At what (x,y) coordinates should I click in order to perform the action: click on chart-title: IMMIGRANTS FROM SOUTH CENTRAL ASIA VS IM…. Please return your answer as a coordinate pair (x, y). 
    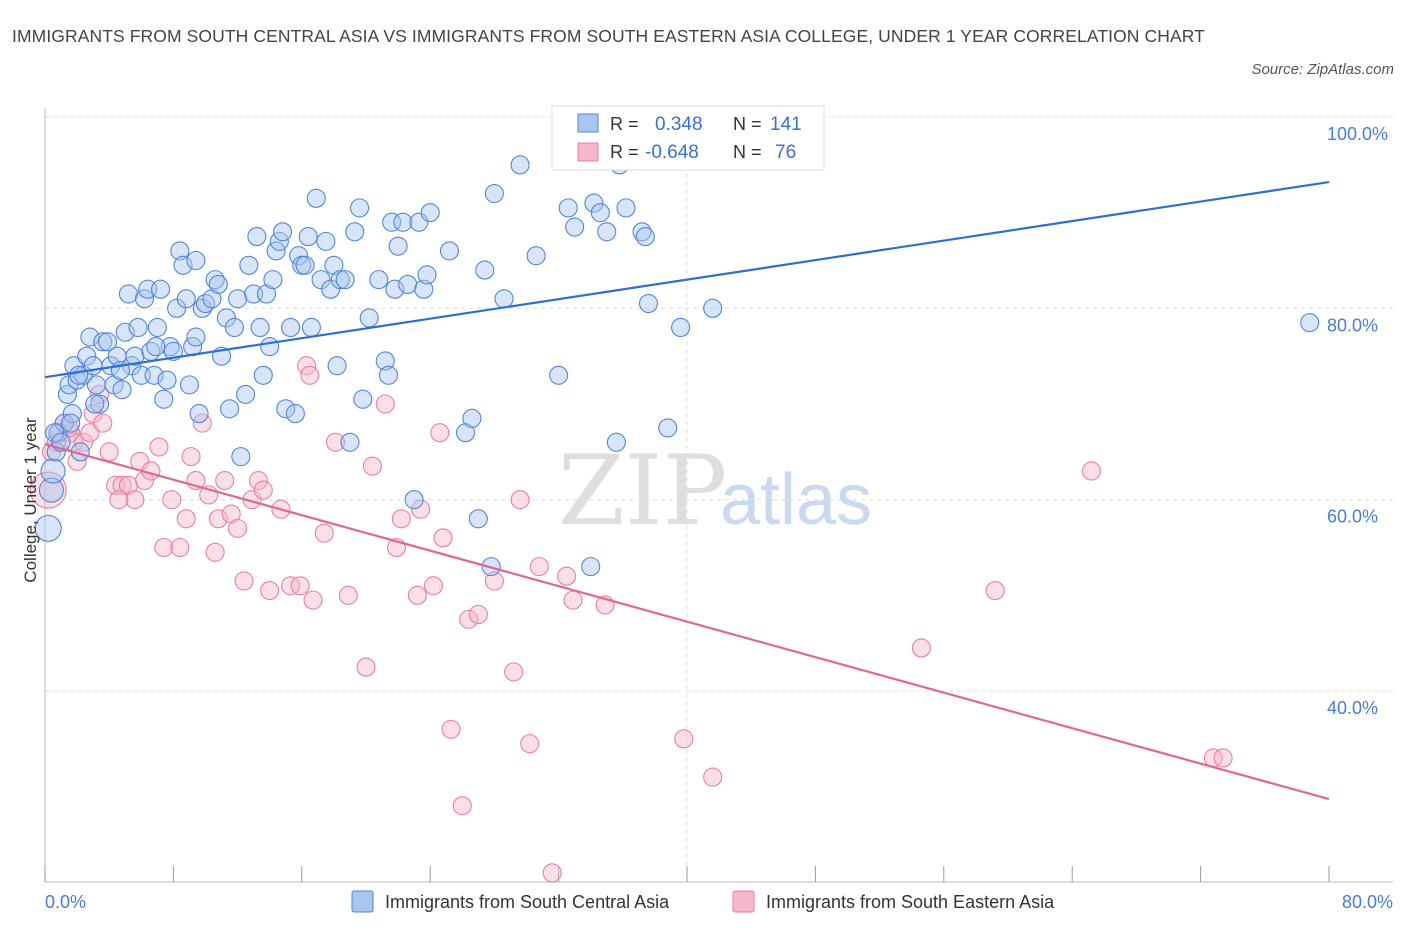
    Looking at the image, I should click on (608, 36).